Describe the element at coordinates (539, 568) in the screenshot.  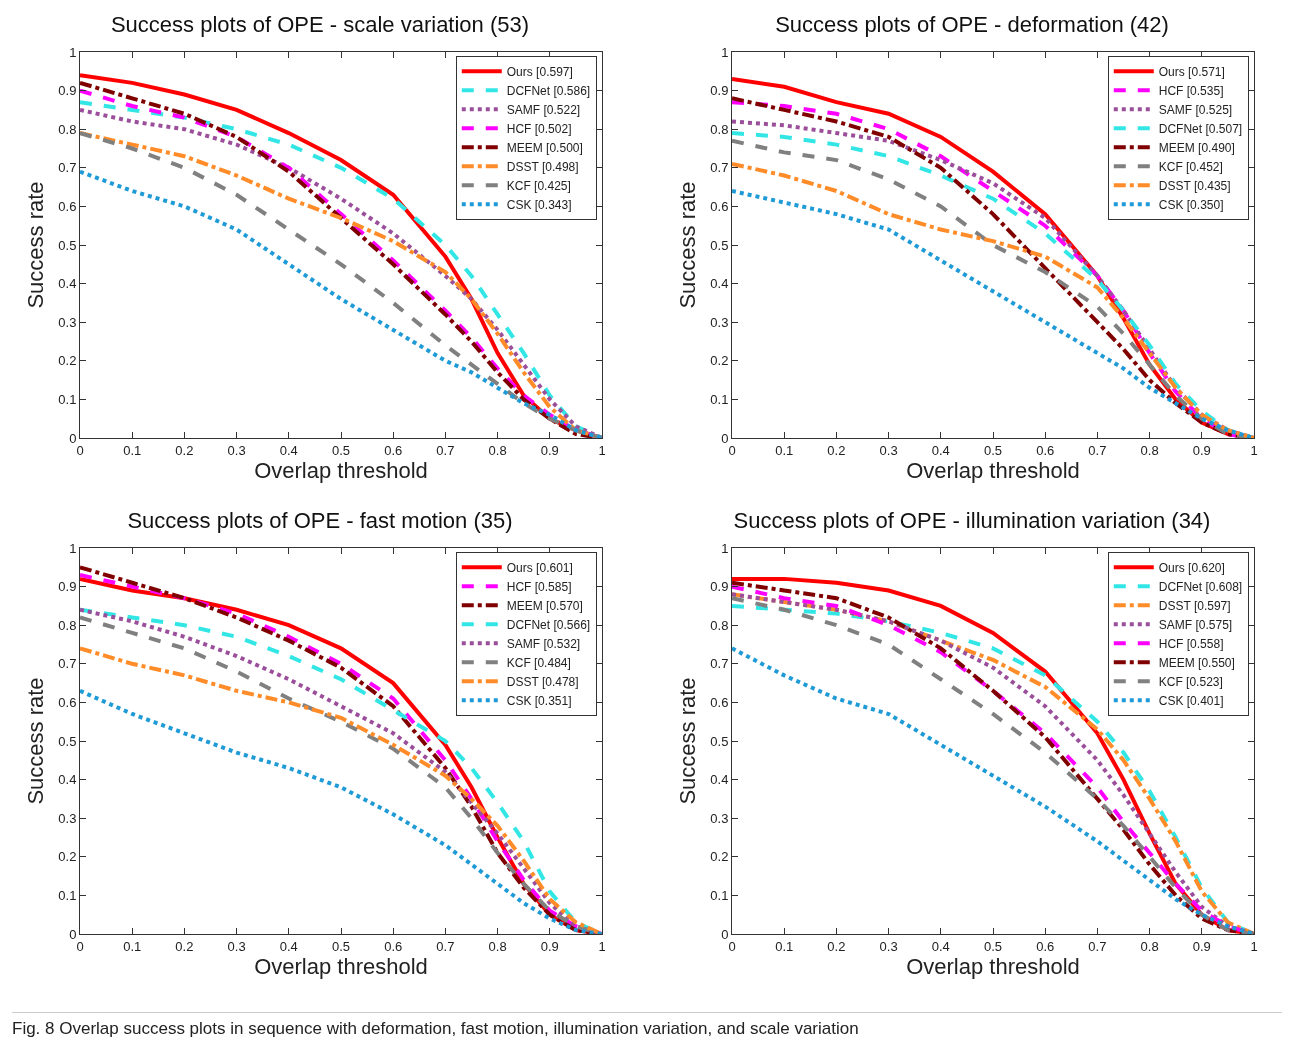
I see `legend-label: Ours [0.601]` at that location.